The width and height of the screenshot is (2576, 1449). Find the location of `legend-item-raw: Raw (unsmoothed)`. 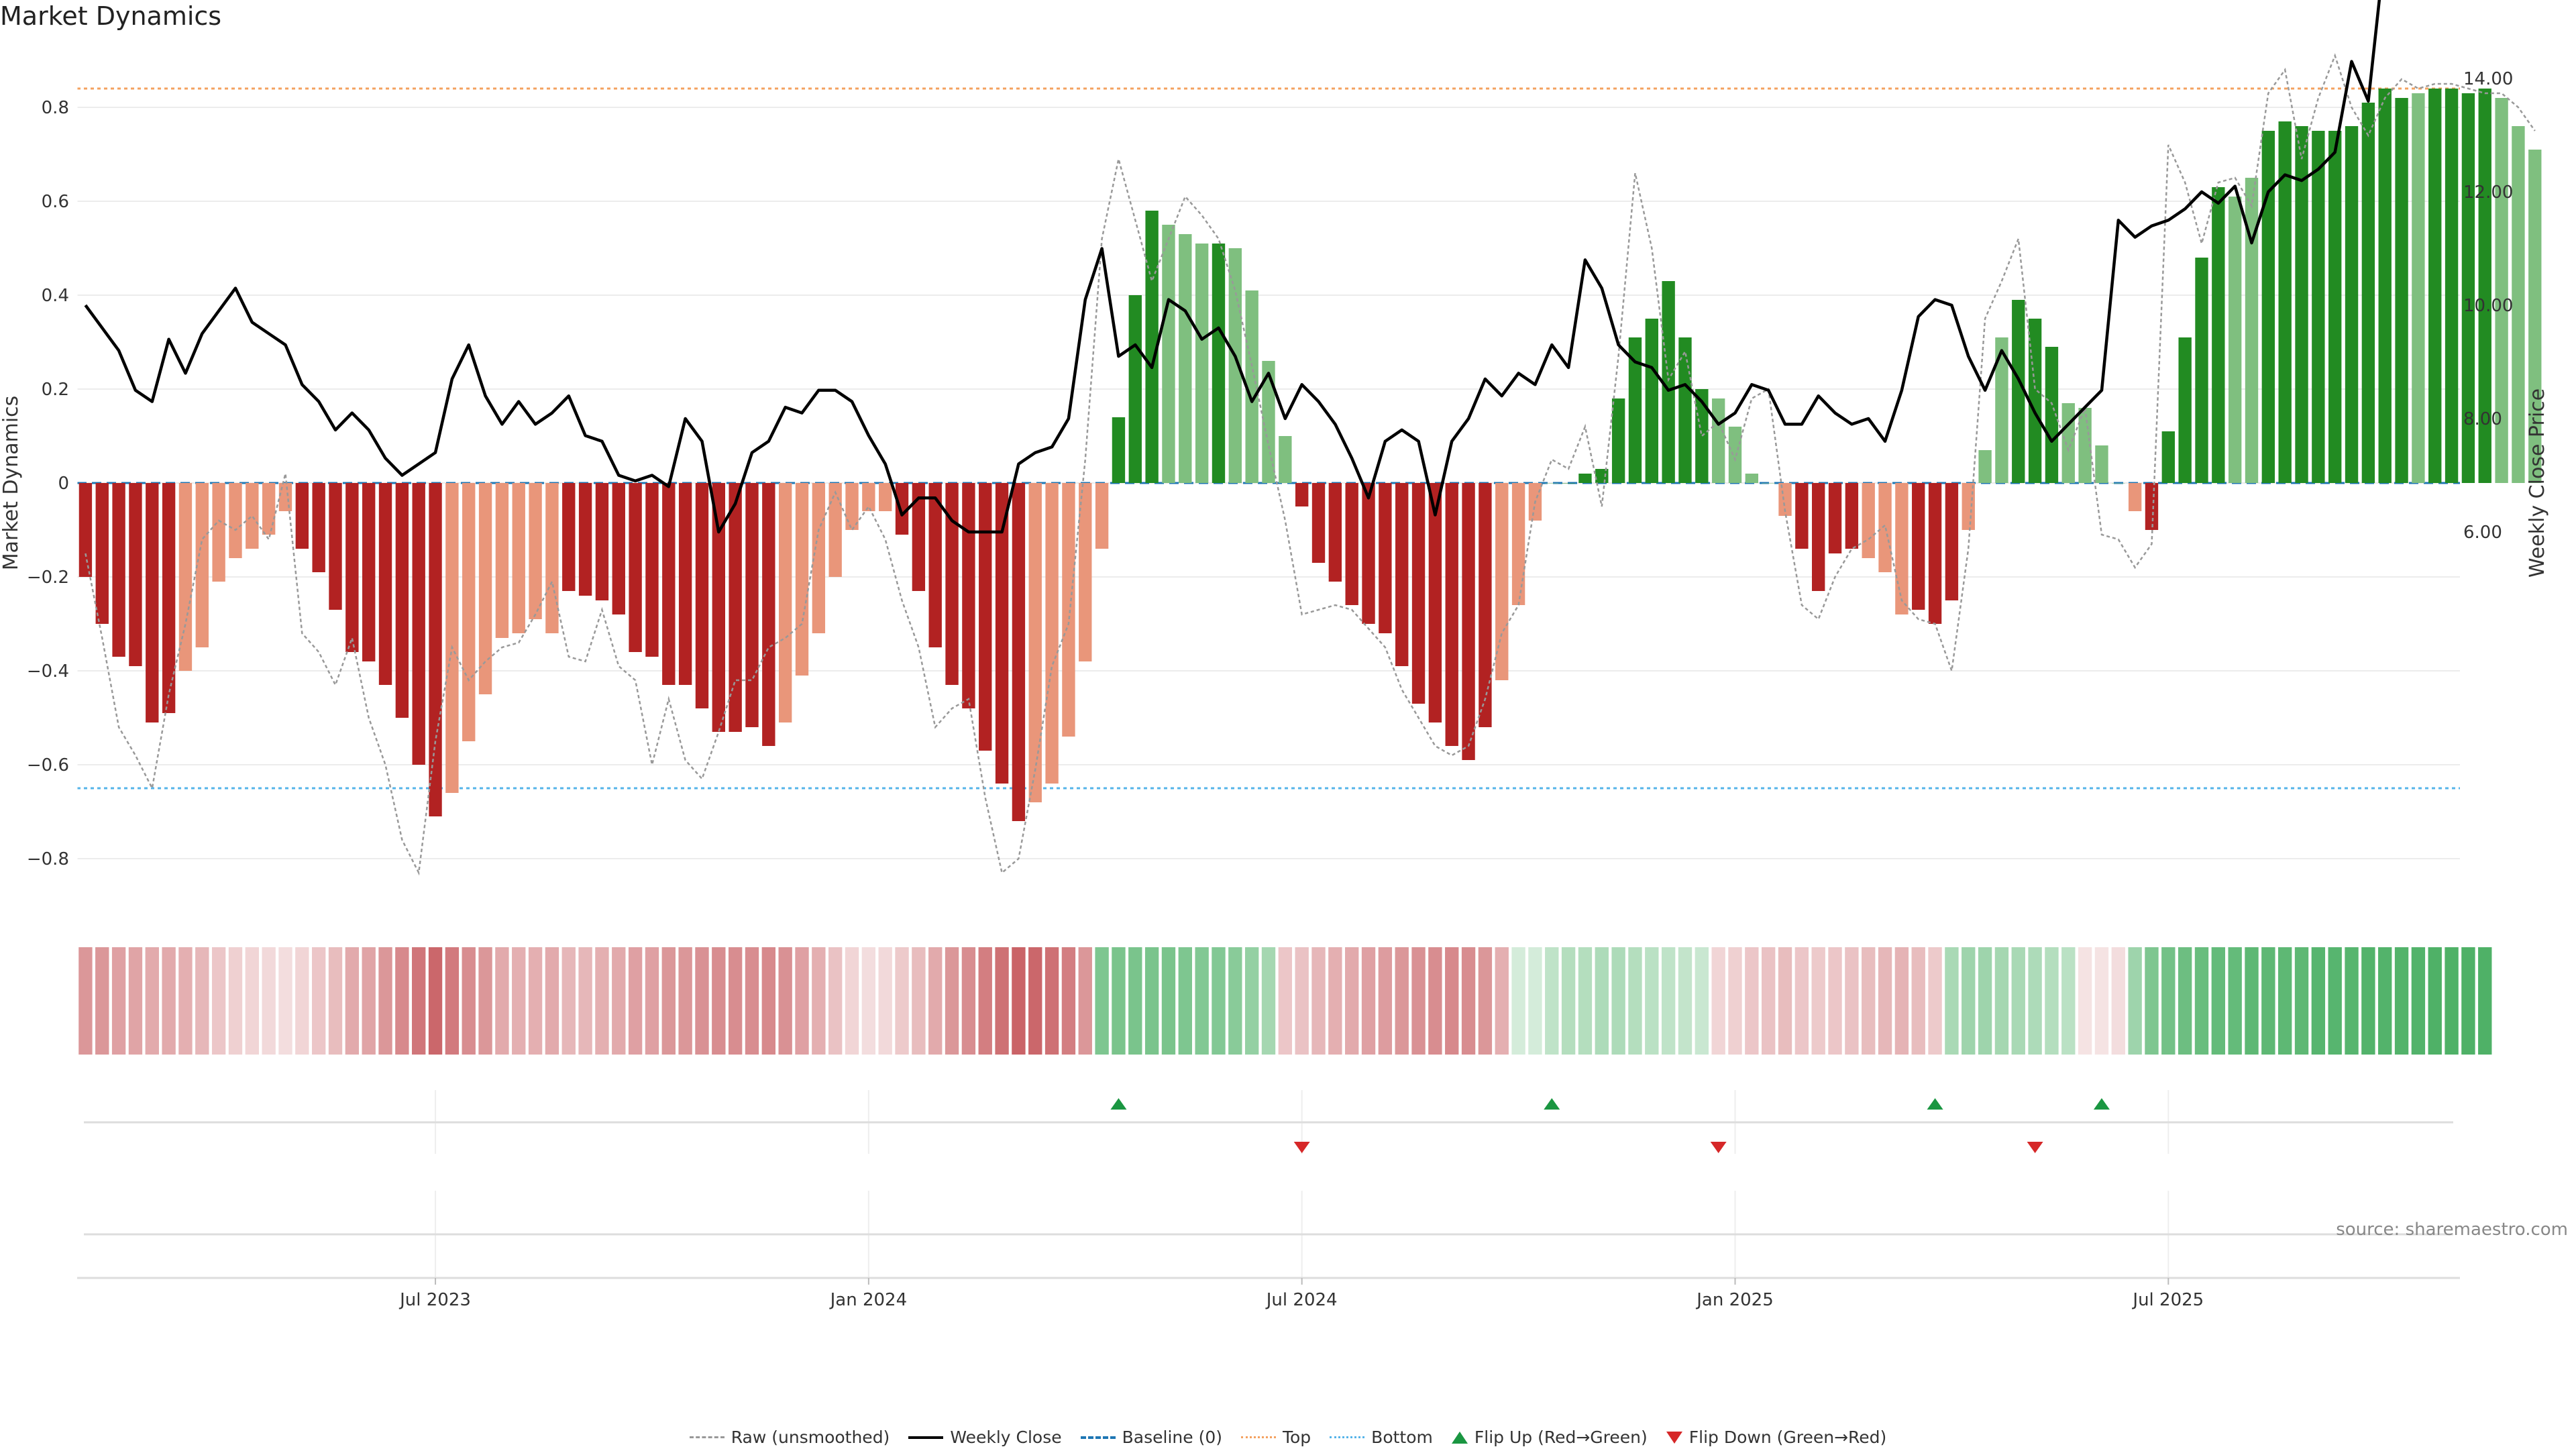

legend-item-raw: Raw (unsmoothed) is located at coordinates (789, 1437).